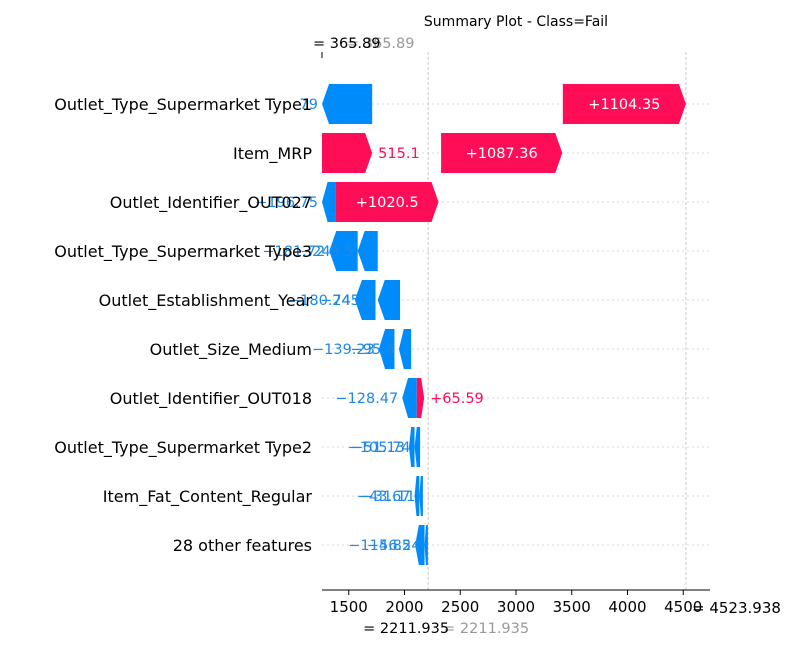  I want to click on feature-label: Outlet_Type_Supermarket Type3, so click(183, 252).